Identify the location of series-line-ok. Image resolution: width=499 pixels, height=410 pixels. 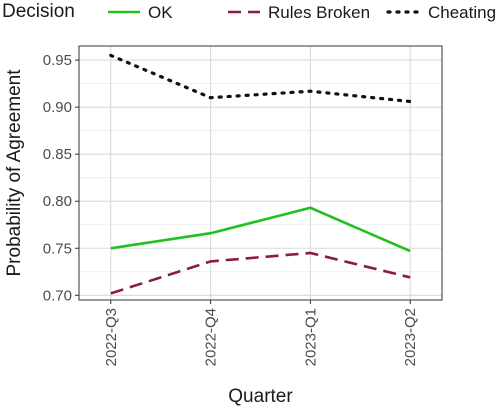
(260, 229).